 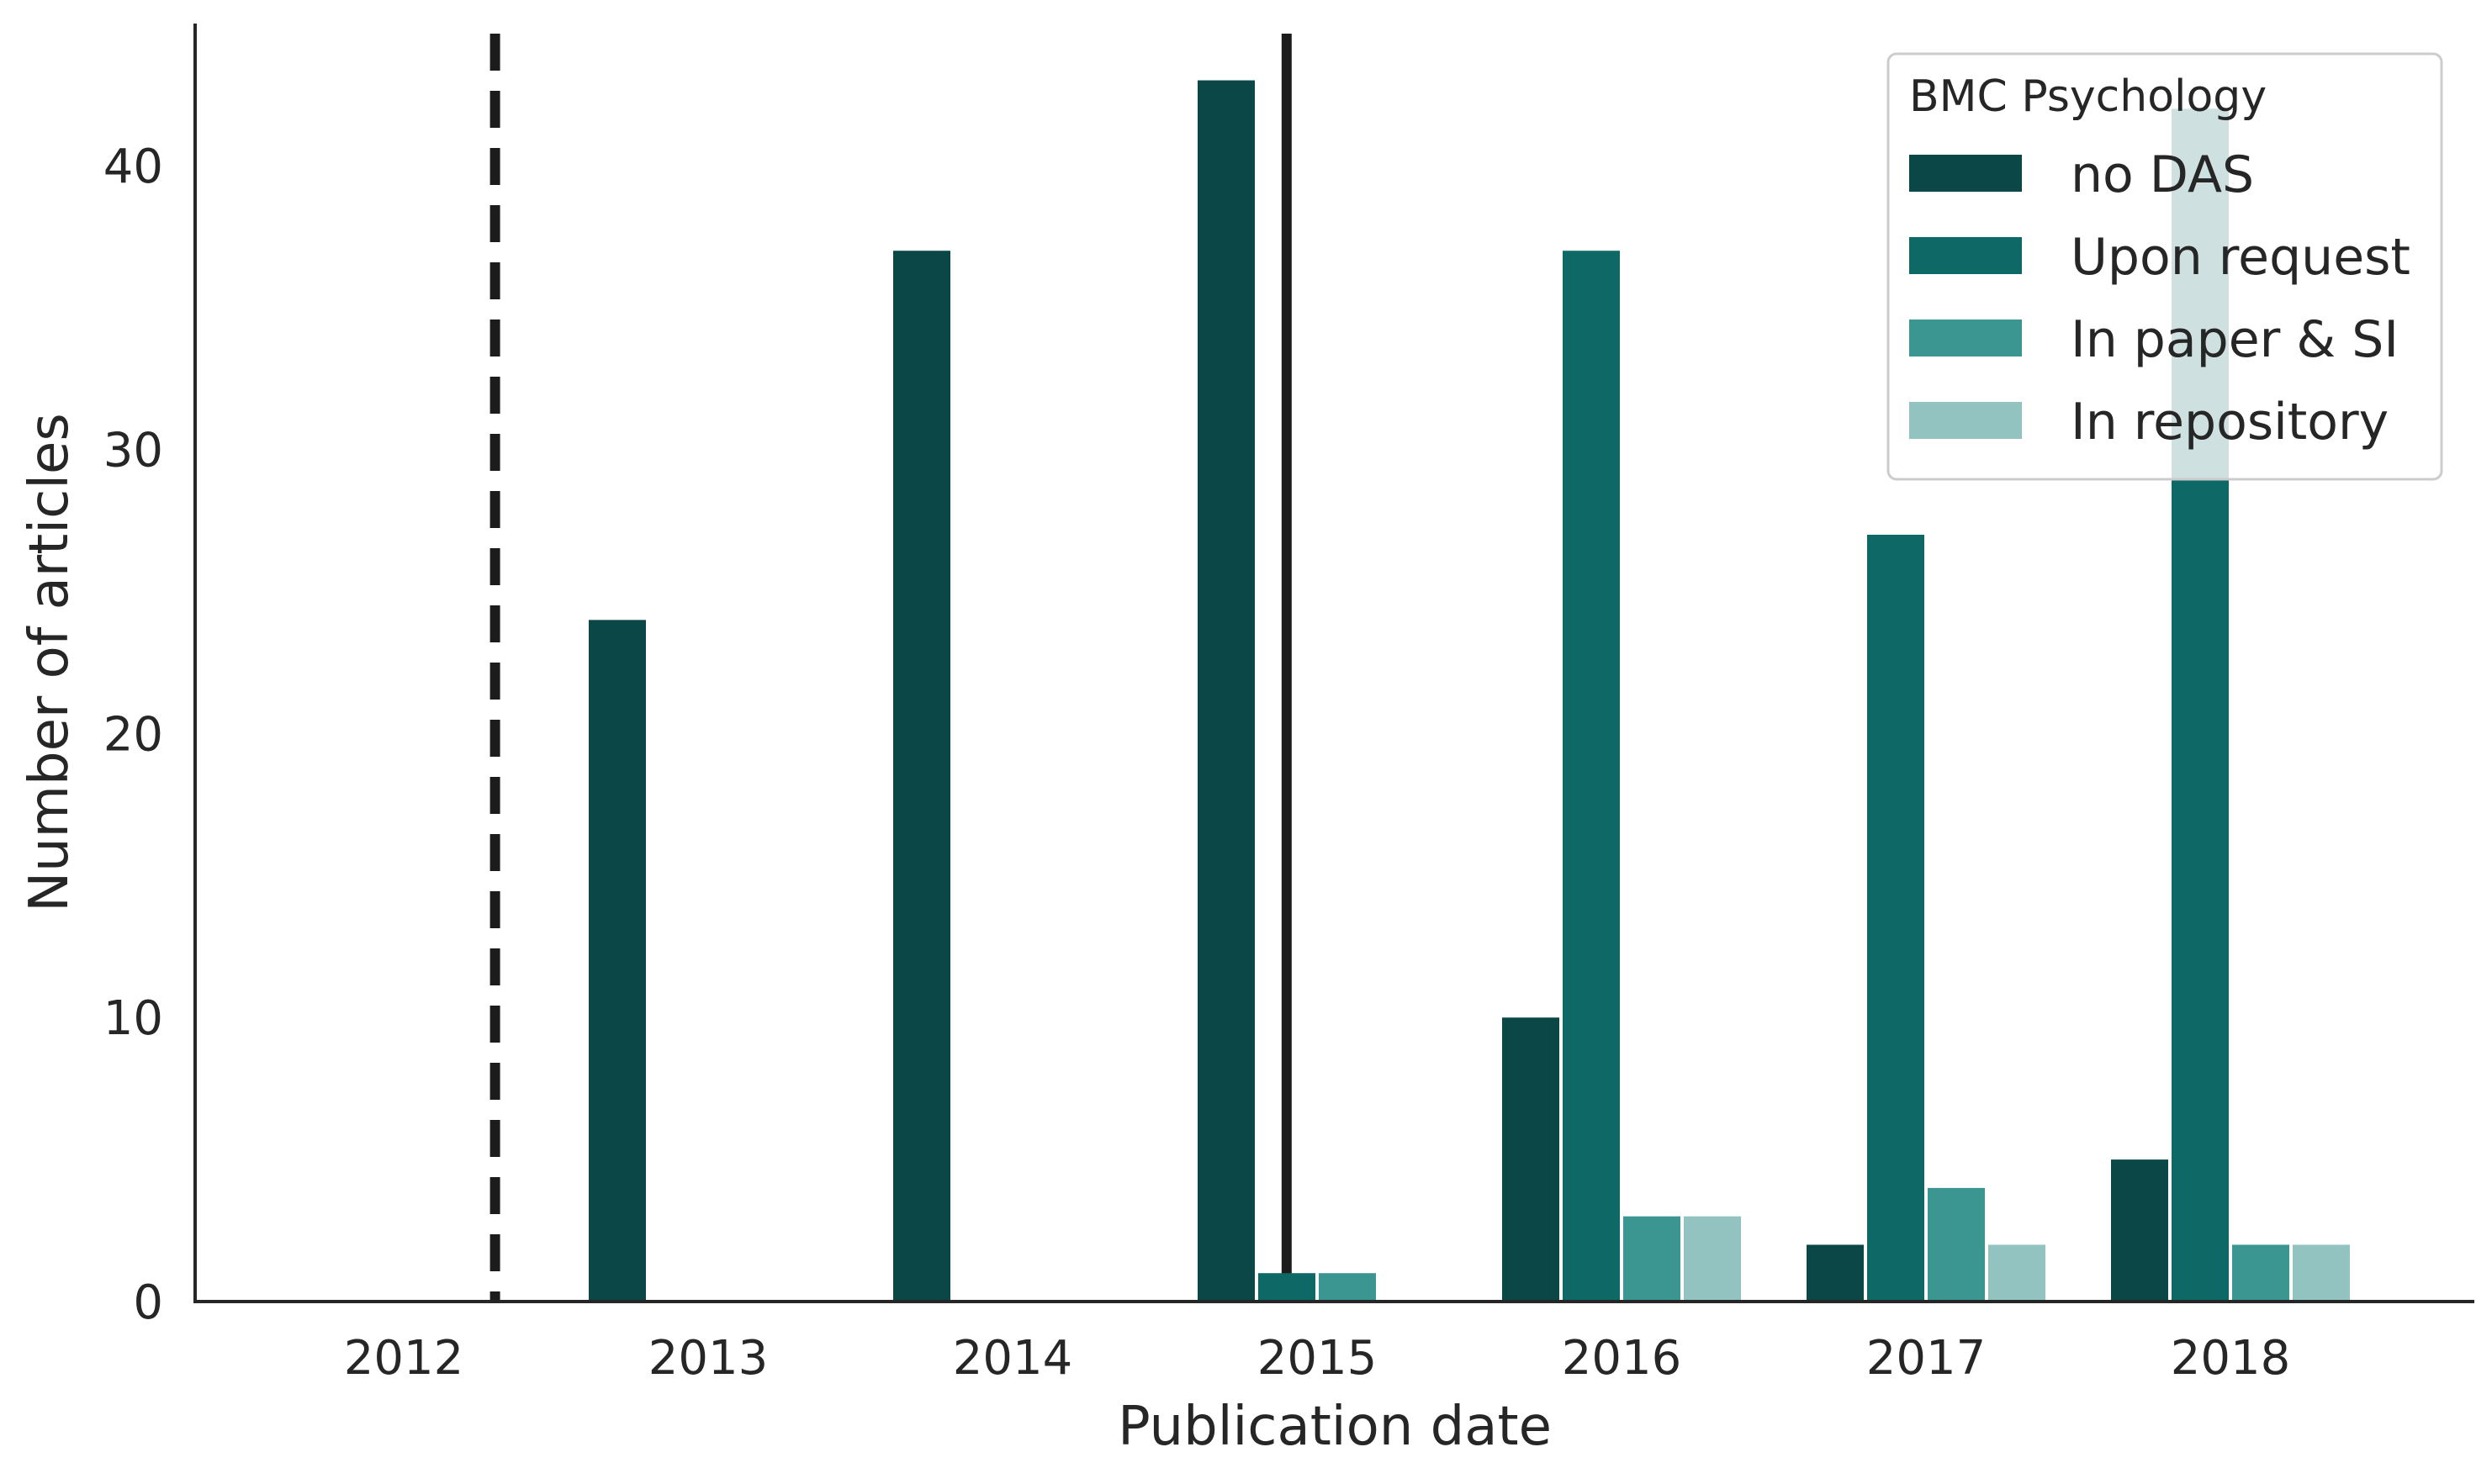 I want to click on y-tick-label: 30, so click(x=133, y=451).